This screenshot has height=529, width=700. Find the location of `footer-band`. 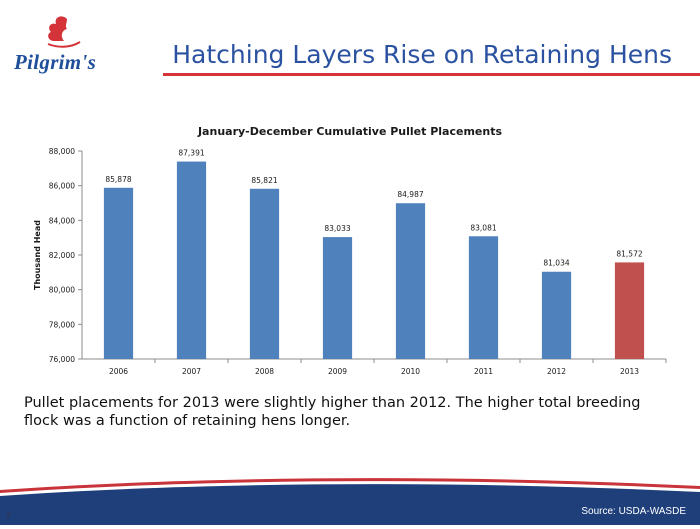

footer-band is located at coordinates (350, 496).